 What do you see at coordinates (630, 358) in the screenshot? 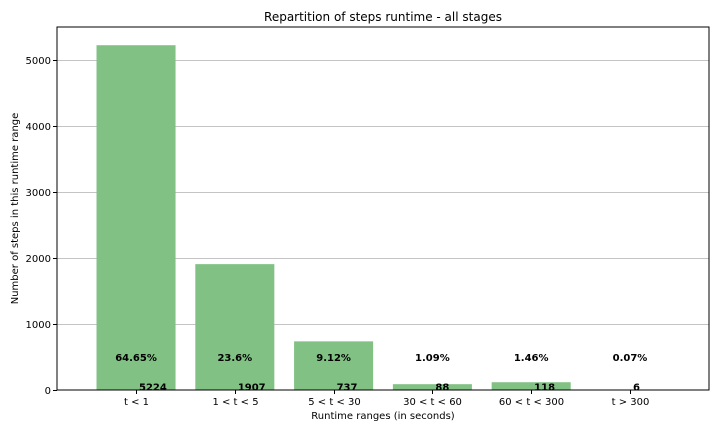
I see `percent-label: 0.07%` at bounding box center [630, 358].